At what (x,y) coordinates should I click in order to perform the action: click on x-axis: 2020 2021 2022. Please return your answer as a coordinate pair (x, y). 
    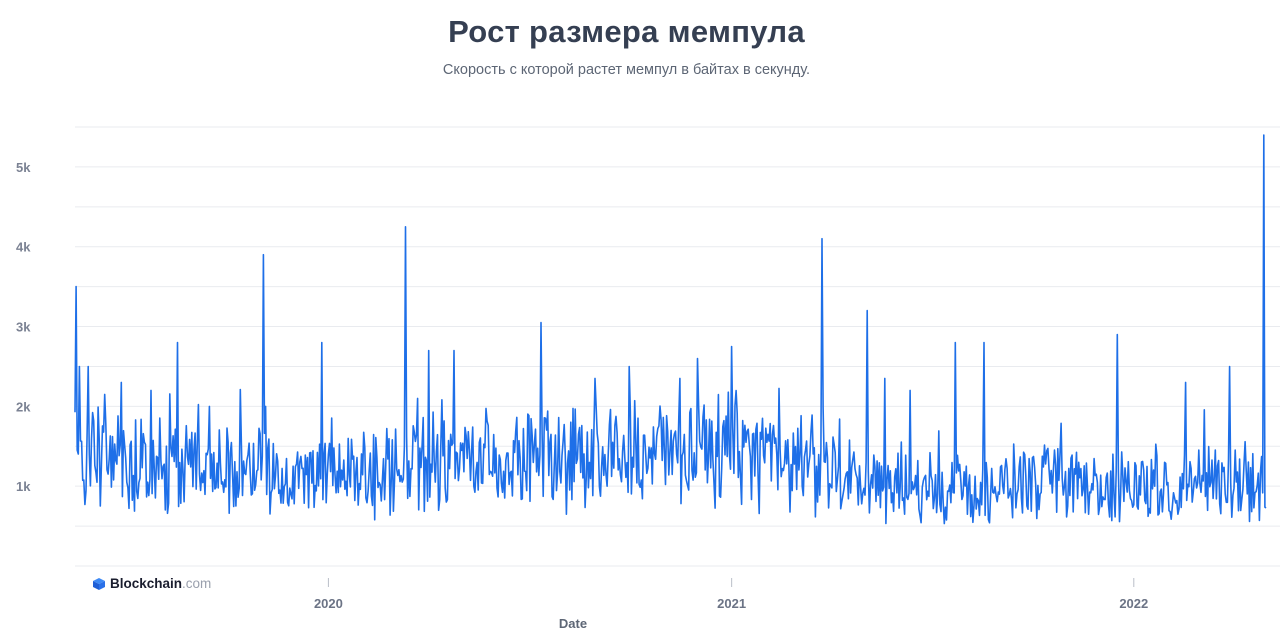
    Looking at the image, I should click on (731, 594).